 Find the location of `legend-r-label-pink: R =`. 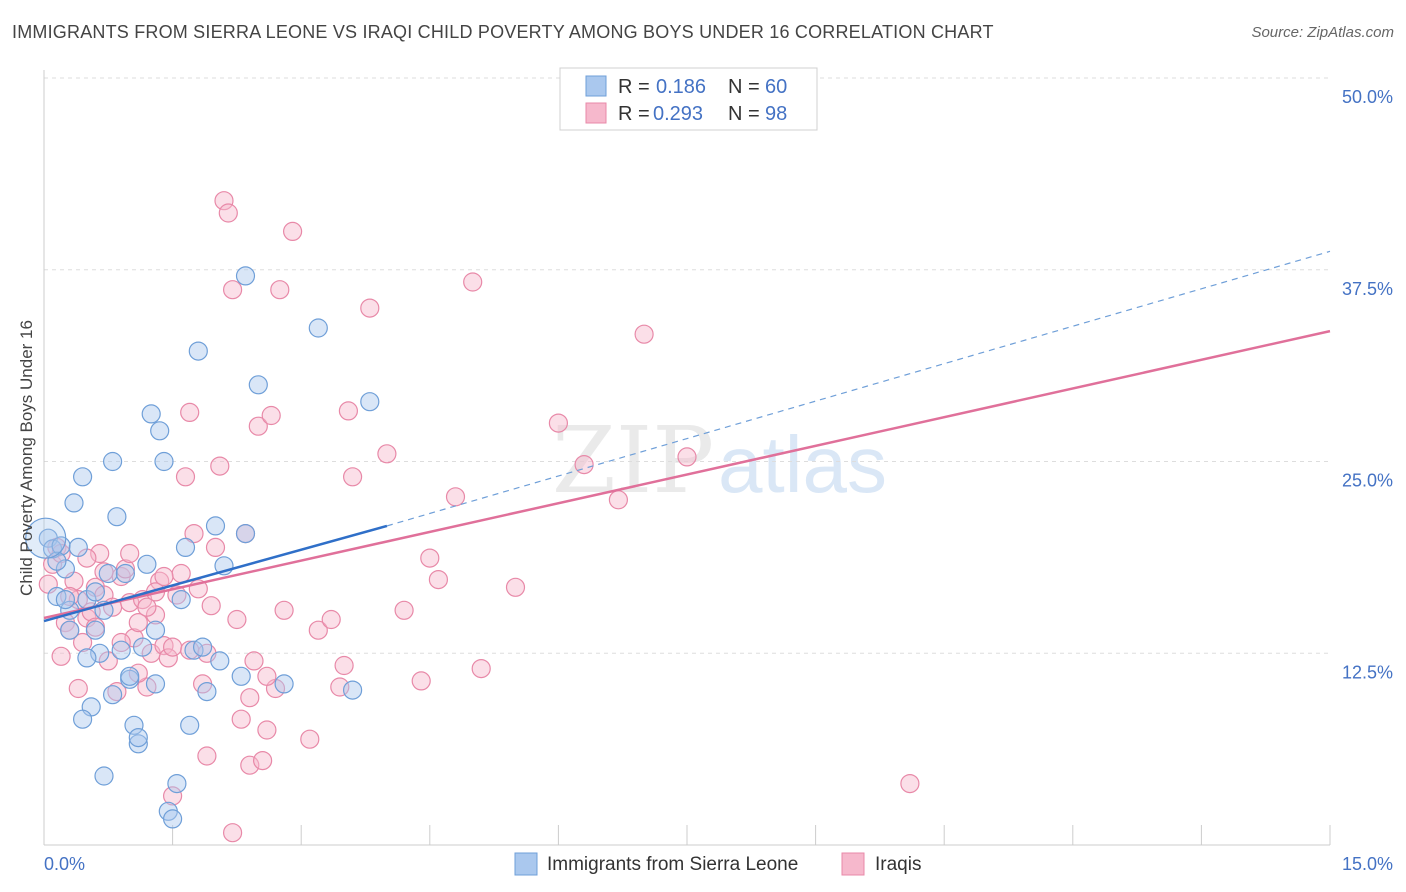

legend-r-label-pink: R = is located at coordinates (634, 114).